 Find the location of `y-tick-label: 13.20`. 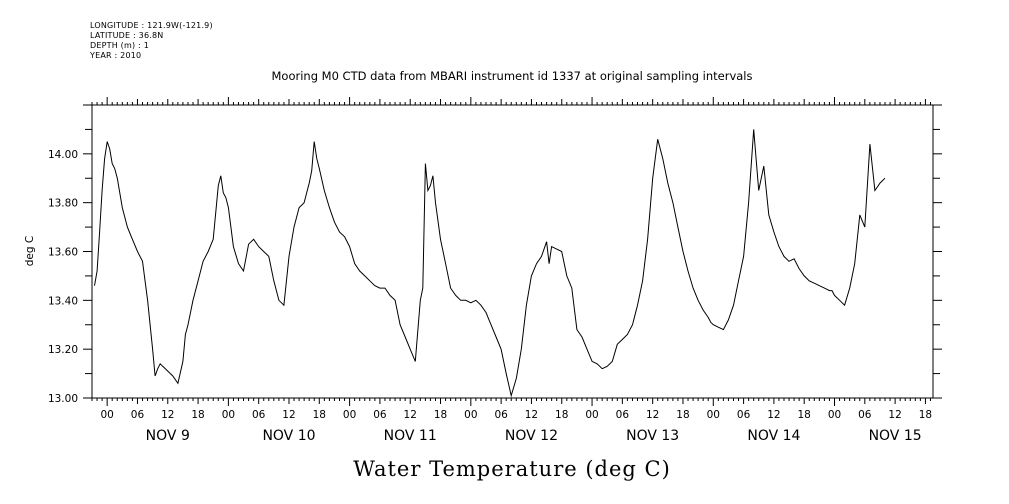

y-tick-label: 13.20 is located at coordinates (63, 350).